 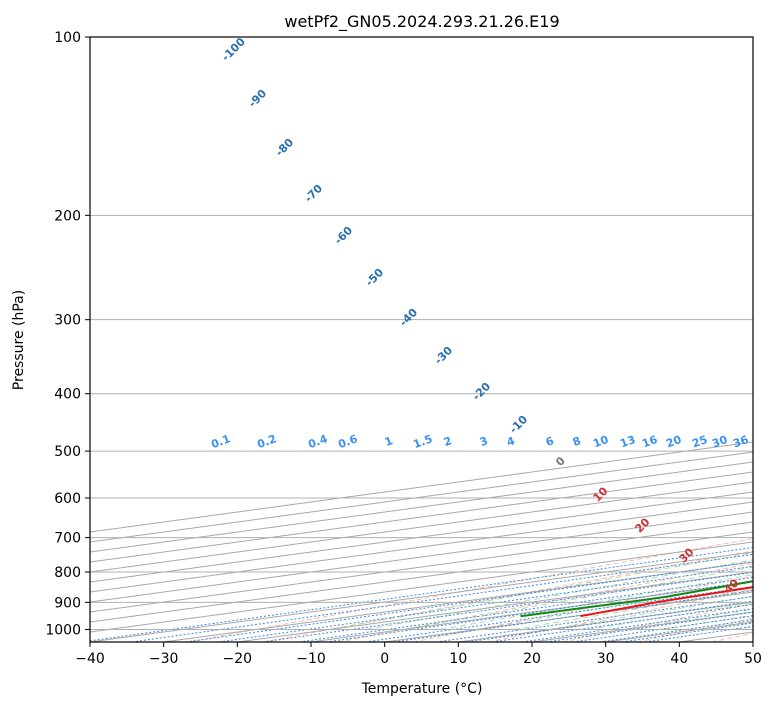 What do you see at coordinates (719, 442) in the screenshot?
I see `mixing-ratio-label: 30` at bounding box center [719, 442].